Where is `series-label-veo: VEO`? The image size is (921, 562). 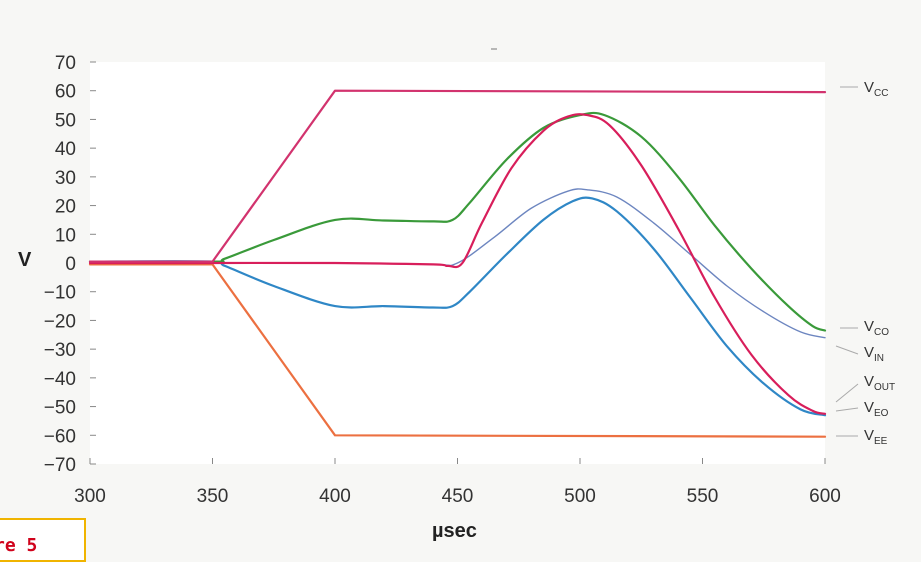 series-label-veo: VEO is located at coordinates (876, 409).